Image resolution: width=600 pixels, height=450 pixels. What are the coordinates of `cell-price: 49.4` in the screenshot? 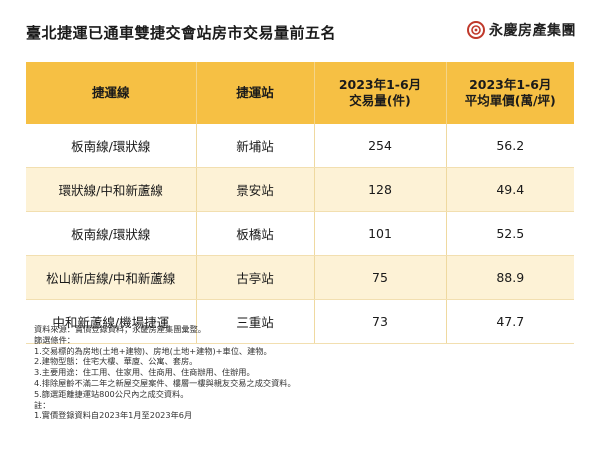 It's located at (510, 189).